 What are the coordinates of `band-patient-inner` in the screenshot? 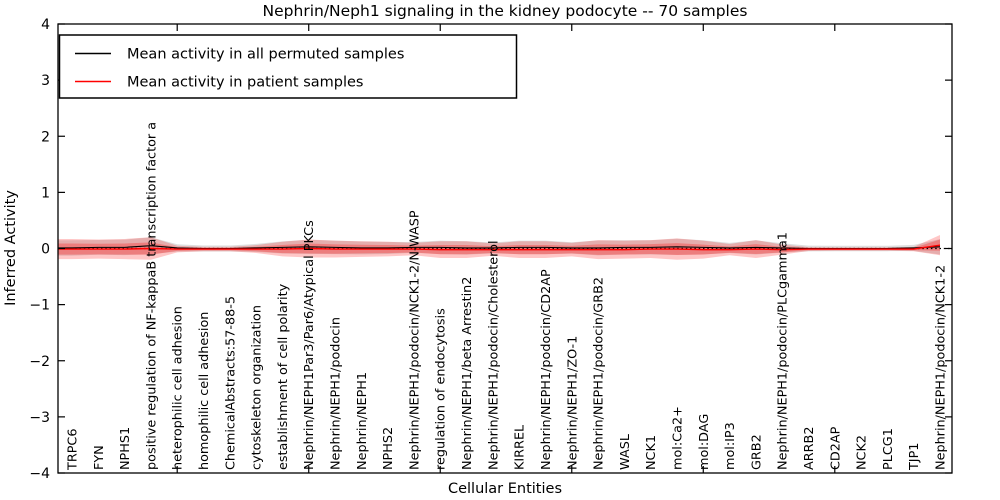 It's located at (499, 247).